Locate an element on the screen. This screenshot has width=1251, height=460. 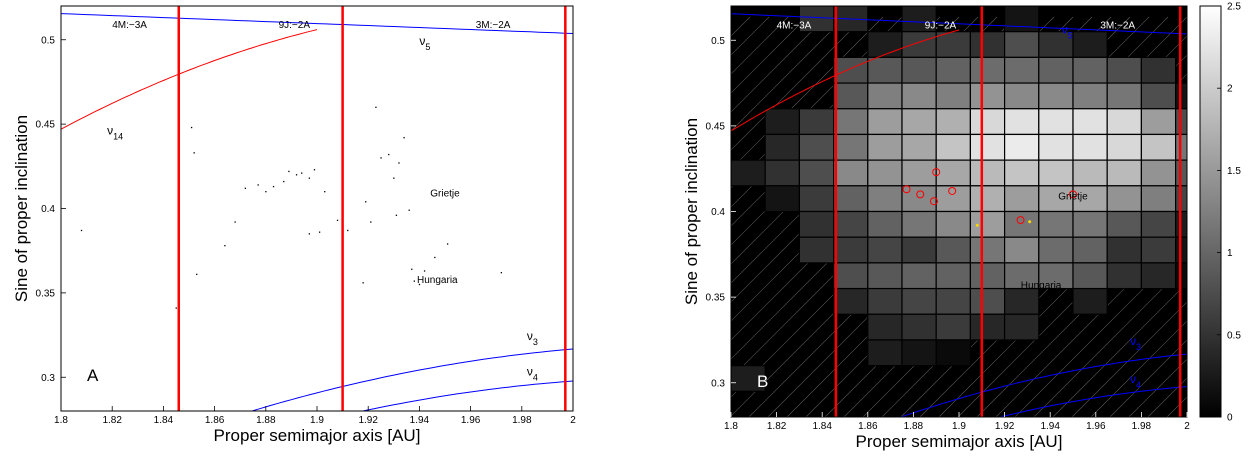
x-tick-label: 1.84 is located at coordinates (822, 426).